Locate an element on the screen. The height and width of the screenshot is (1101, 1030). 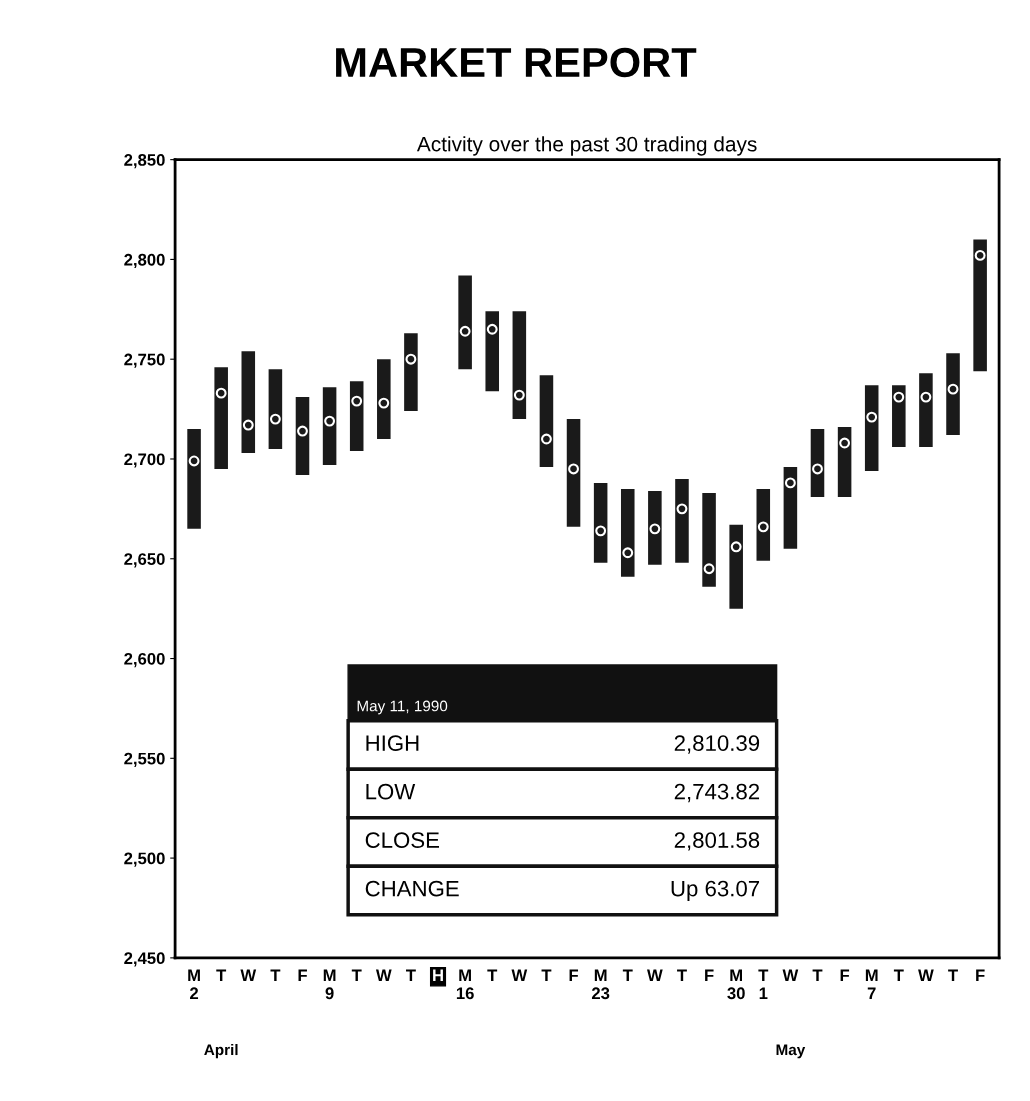
text: May is located at coordinates (791, 1051).